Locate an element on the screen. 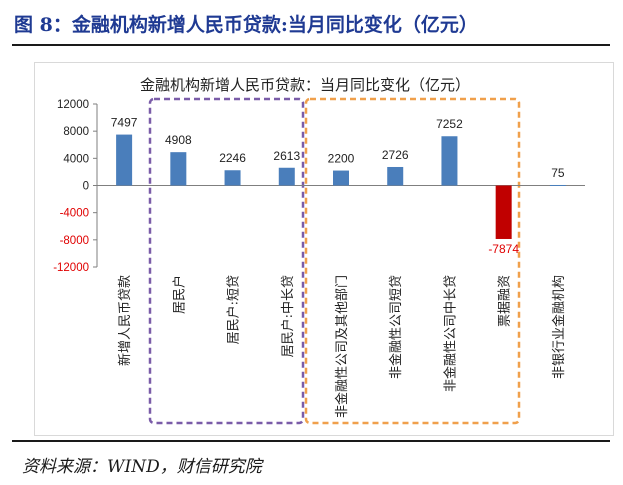  data-label: 4908 is located at coordinates (178, 140).